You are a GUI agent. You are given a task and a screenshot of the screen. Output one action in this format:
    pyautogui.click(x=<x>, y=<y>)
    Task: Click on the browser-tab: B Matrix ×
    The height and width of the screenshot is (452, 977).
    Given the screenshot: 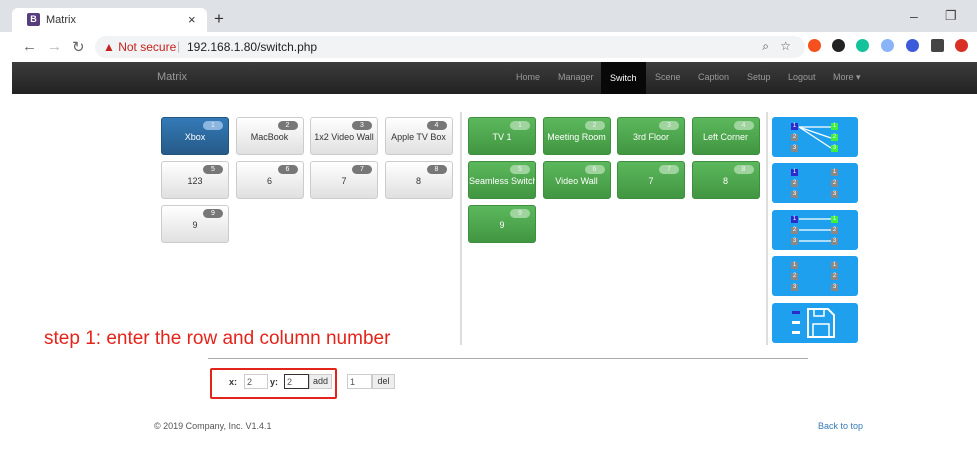 What is the action you would take?
    pyautogui.click(x=109, y=20)
    